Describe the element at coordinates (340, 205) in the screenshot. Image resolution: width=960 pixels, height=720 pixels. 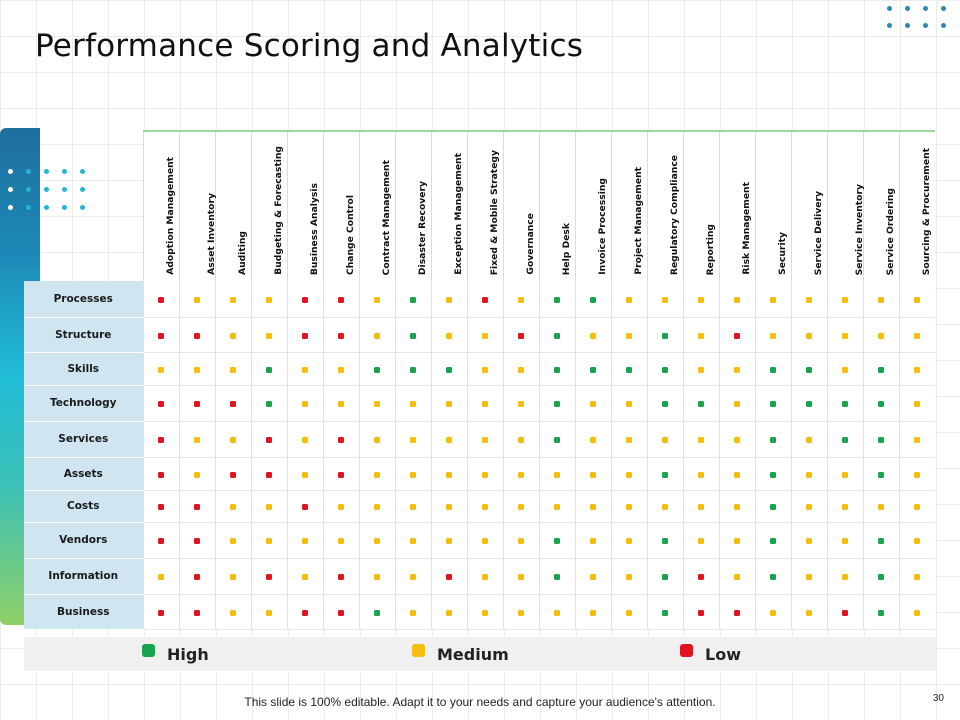
I see `column-header: Change Control` at that location.